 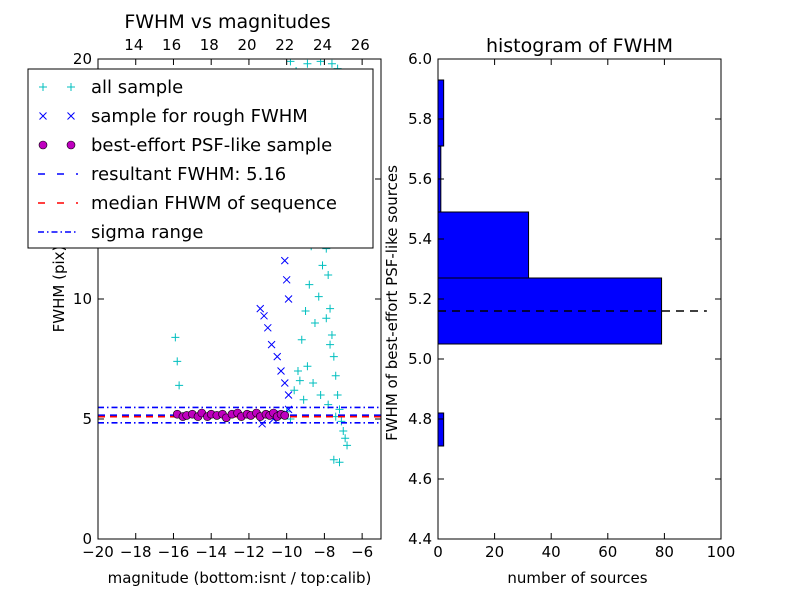 What do you see at coordinates (721, 552) in the screenshot?
I see `x-tick-label: 100` at bounding box center [721, 552].